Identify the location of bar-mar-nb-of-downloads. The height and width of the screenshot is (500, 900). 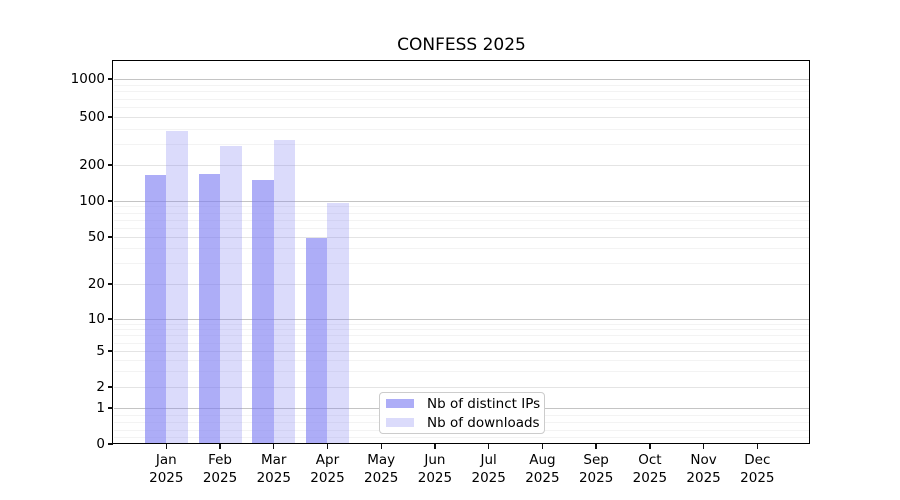
(284, 292).